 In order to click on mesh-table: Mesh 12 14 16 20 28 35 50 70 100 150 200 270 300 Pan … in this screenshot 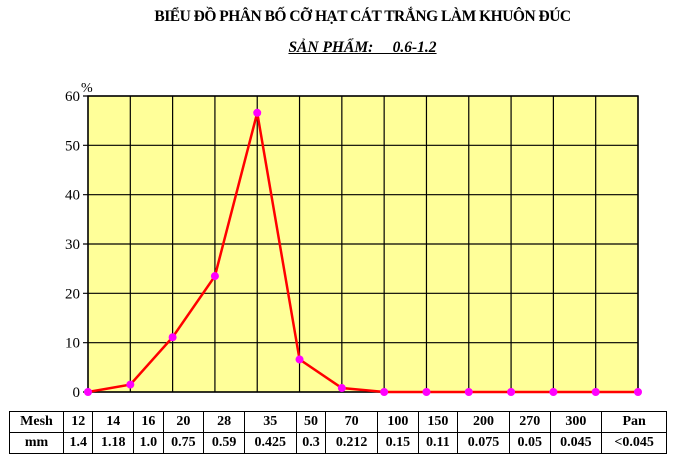, I will do `click(338, 432)`.